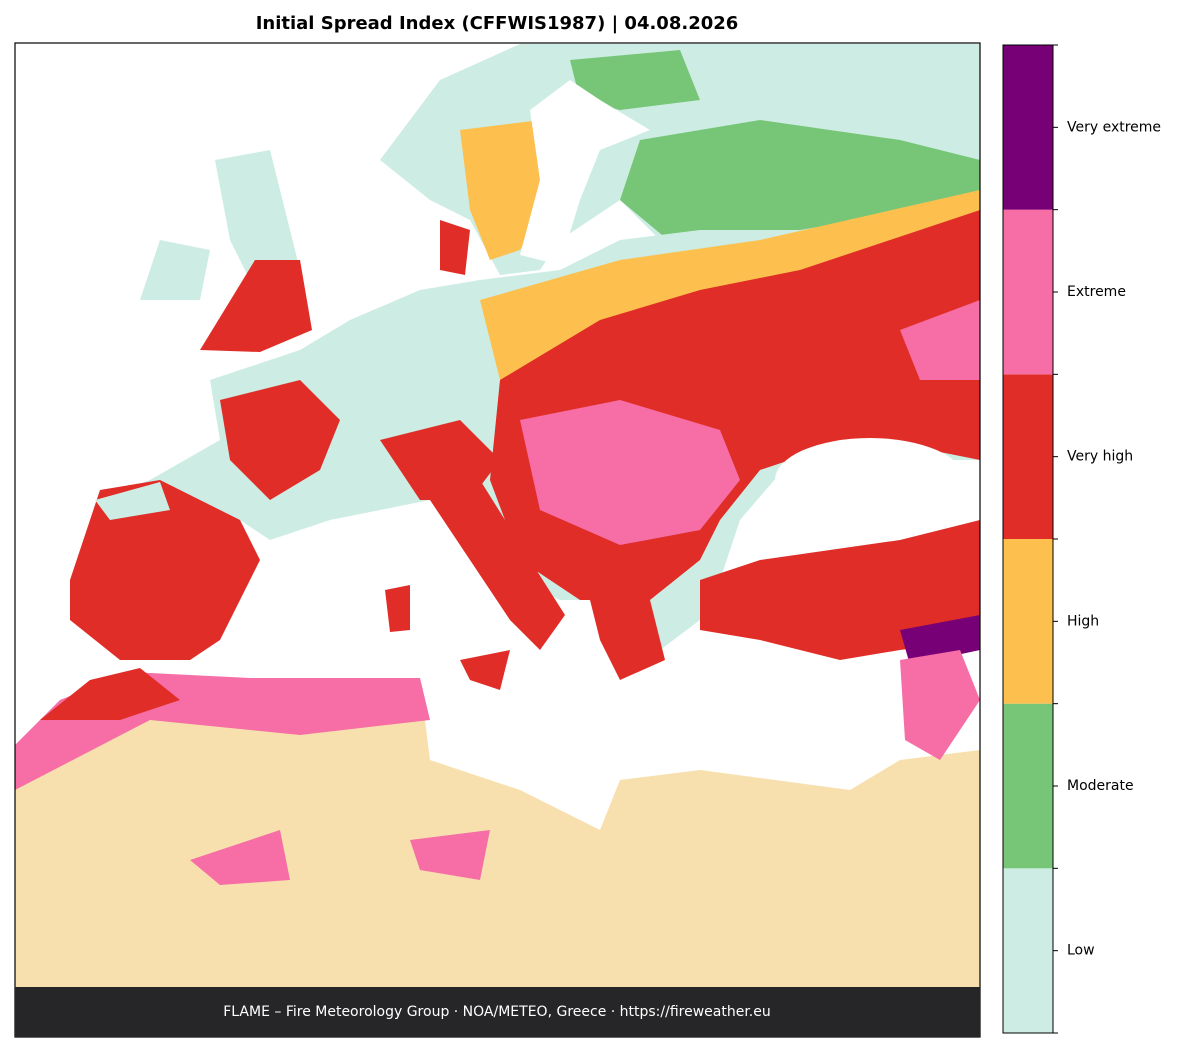  I want to click on iberia, so click(165, 570).